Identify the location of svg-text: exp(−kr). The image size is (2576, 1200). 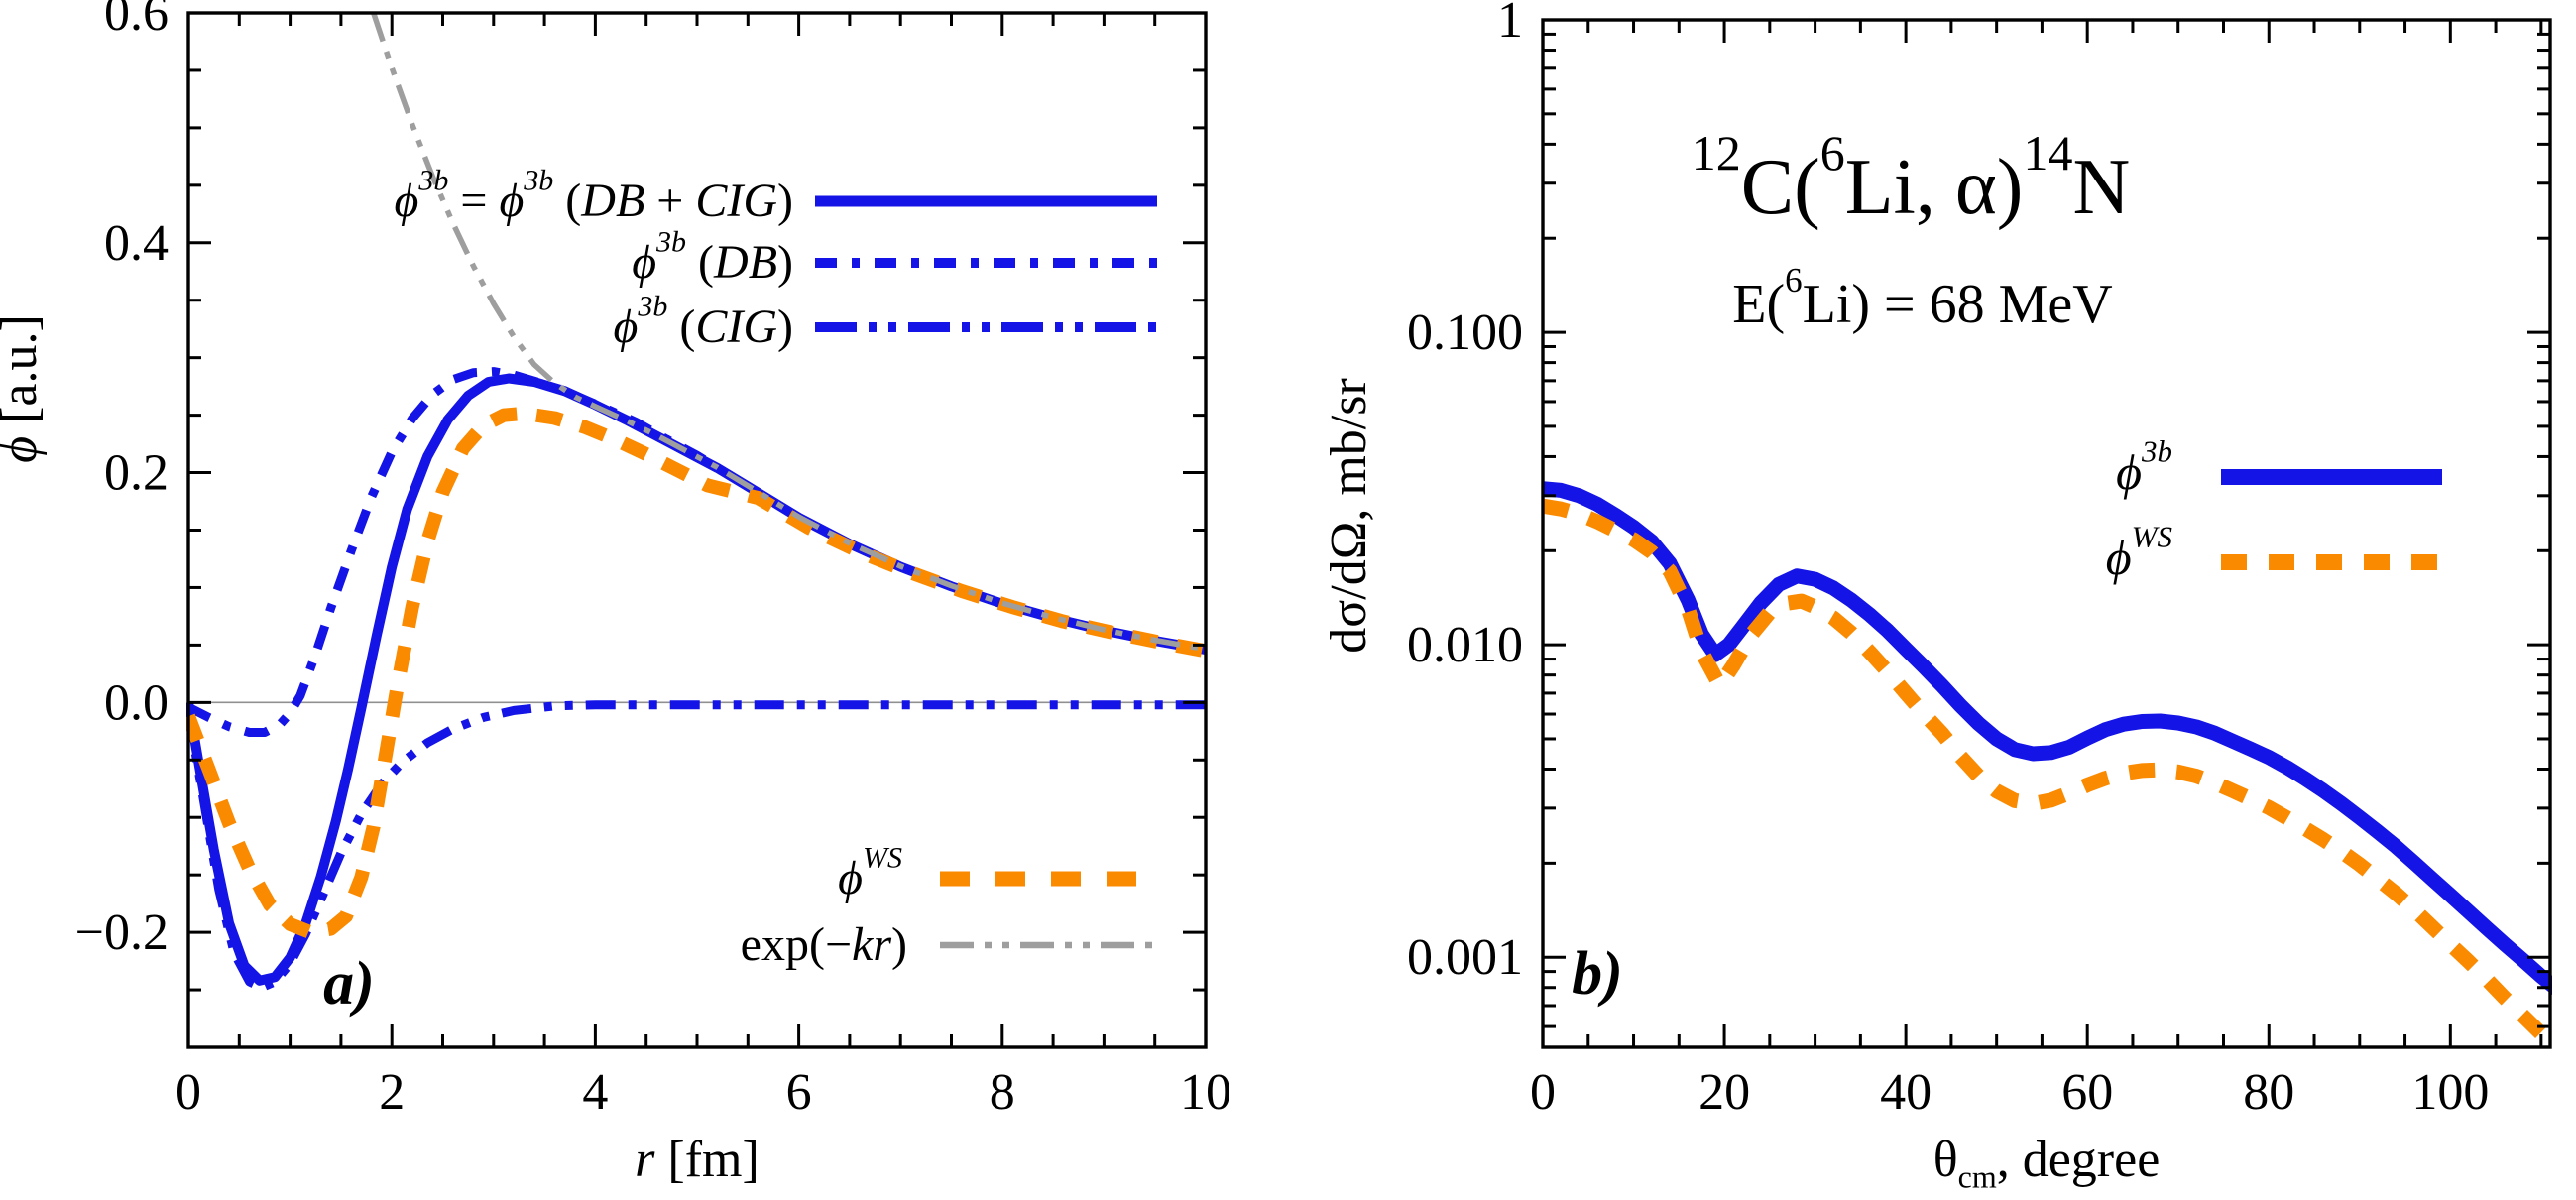
(824, 944).